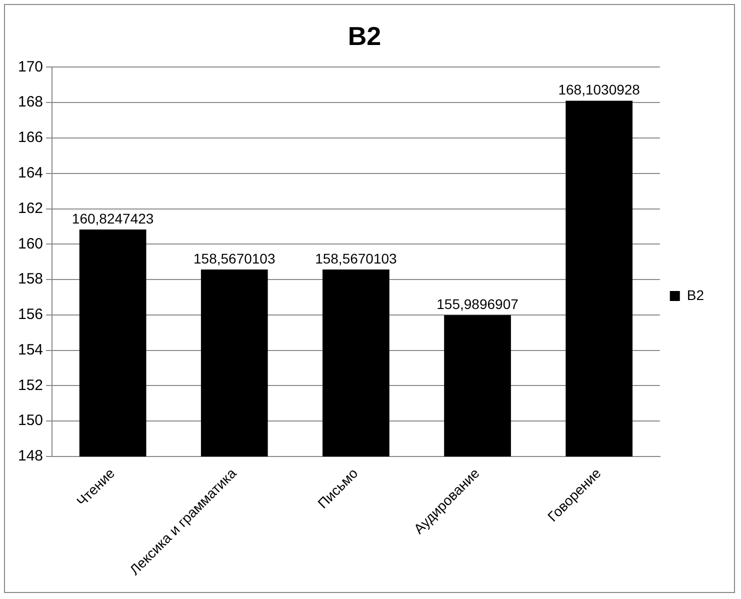  Describe the element at coordinates (695, 294) in the screenshot. I see `legend-label: B2` at that location.